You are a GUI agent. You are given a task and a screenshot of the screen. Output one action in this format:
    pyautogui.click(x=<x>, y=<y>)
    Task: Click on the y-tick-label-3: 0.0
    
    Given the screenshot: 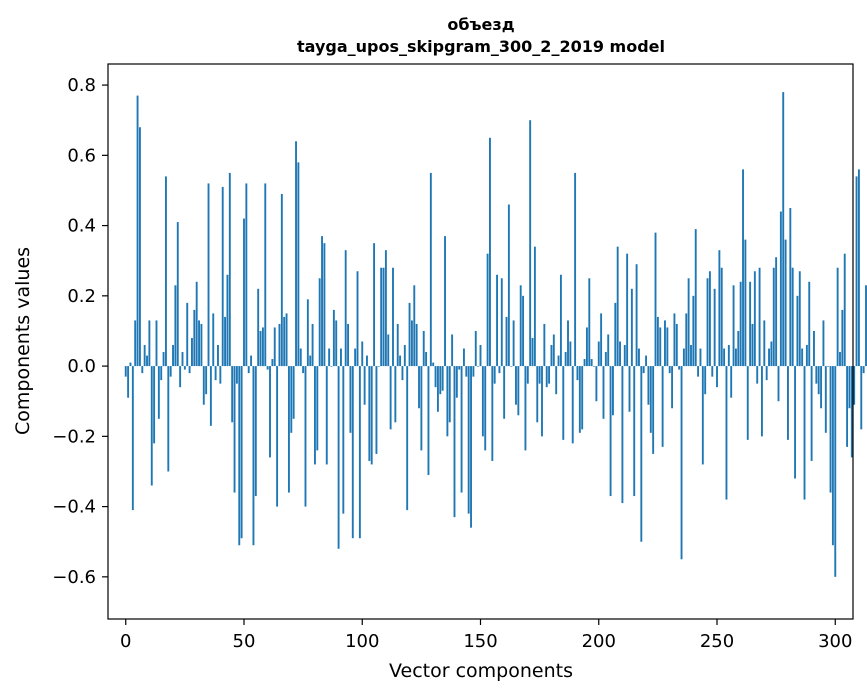 What is the action you would take?
    pyautogui.click(x=81, y=366)
    